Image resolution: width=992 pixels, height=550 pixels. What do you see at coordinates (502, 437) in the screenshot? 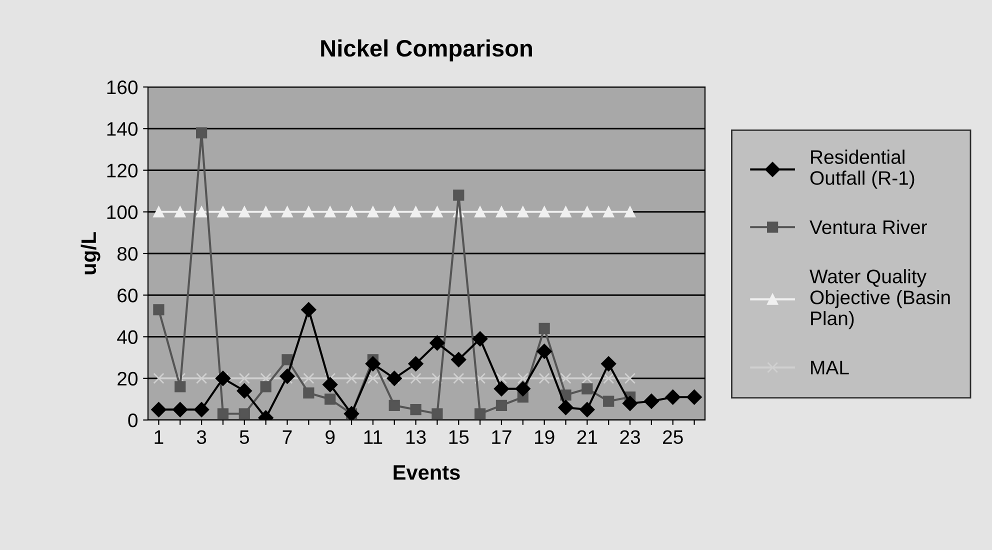
I see `x-tick-label: 17` at bounding box center [502, 437].